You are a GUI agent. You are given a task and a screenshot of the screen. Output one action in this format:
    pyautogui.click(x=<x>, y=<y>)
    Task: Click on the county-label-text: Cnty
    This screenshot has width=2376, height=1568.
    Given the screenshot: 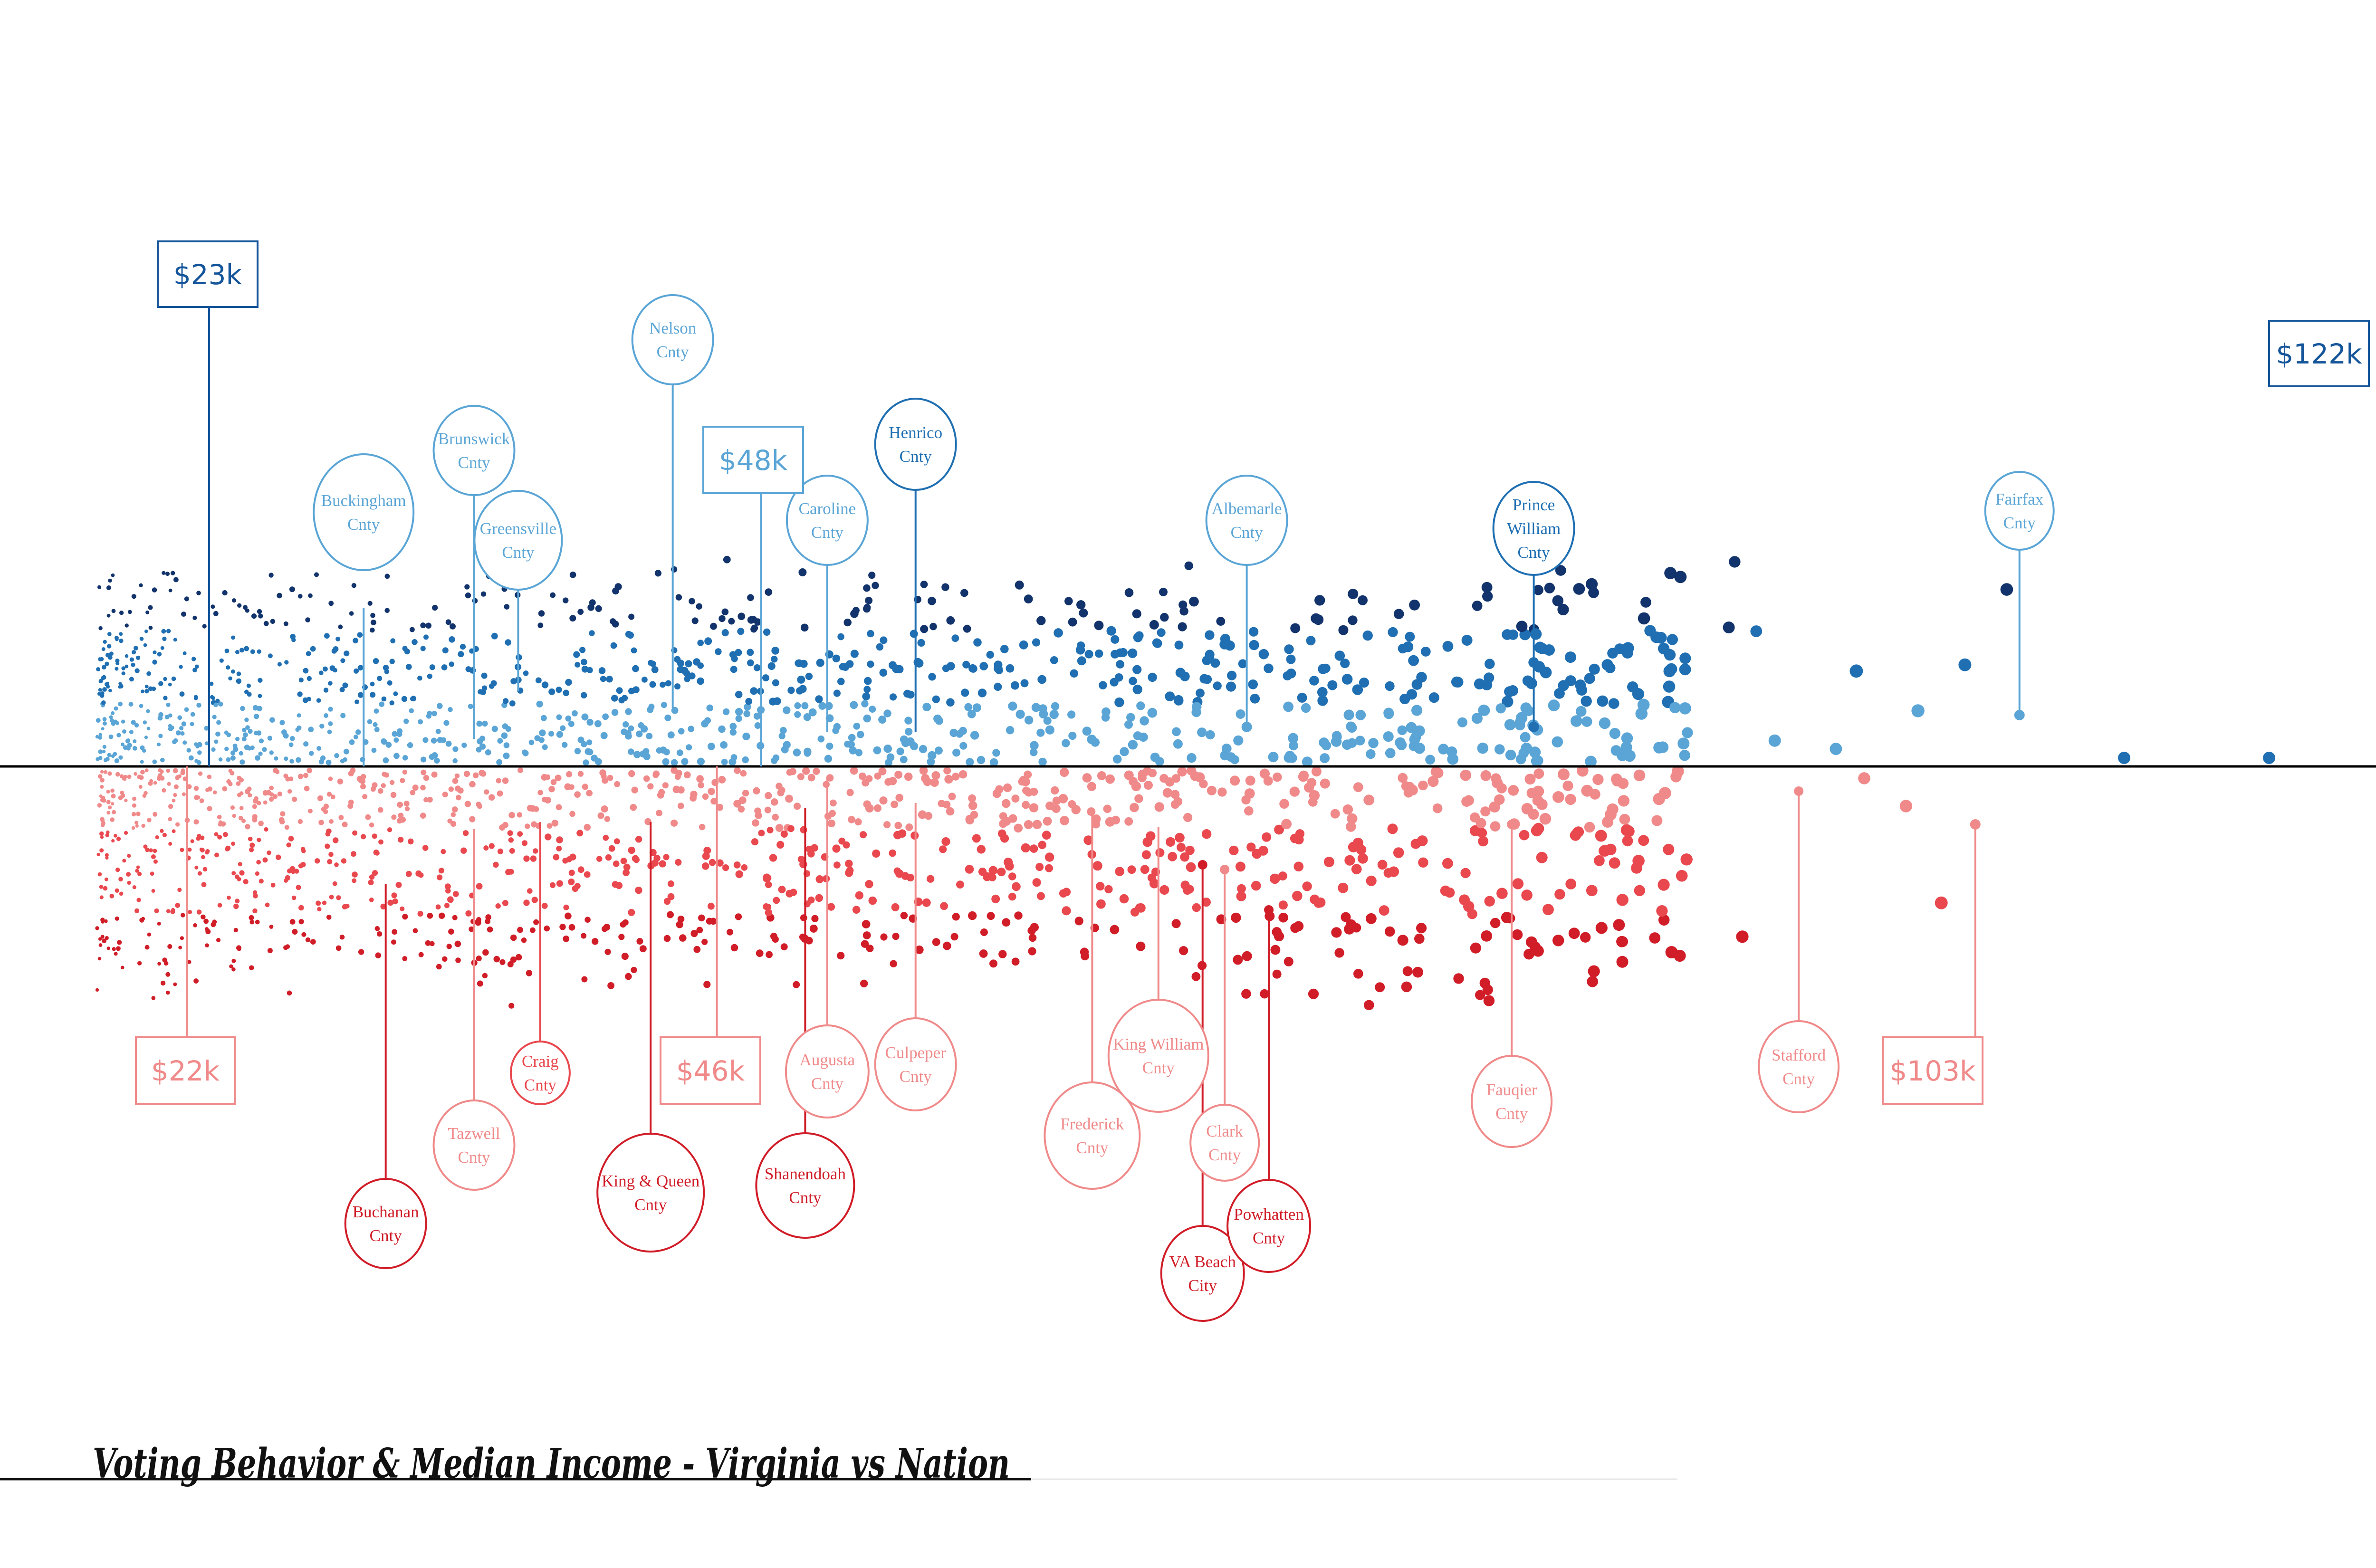 What is the action you would take?
    pyautogui.click(x=1247, y=532)
    